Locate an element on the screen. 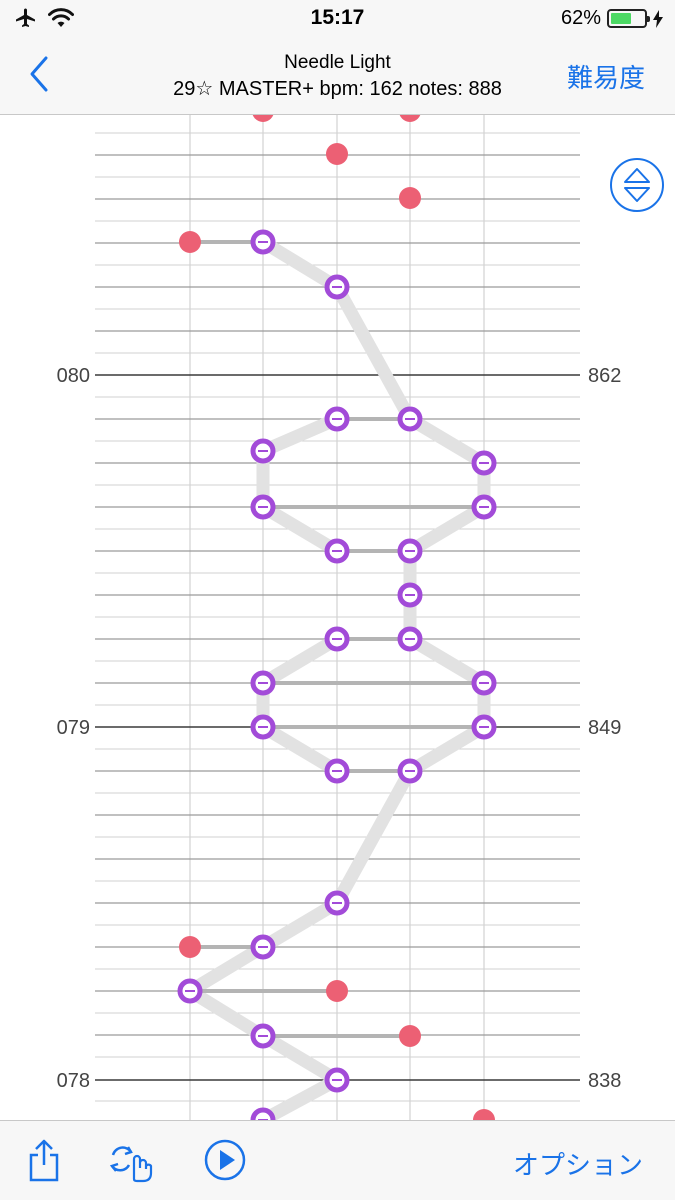 The height and width of the screenshot is (1200, 675). charging-icon is located at coordinates (658, 18).